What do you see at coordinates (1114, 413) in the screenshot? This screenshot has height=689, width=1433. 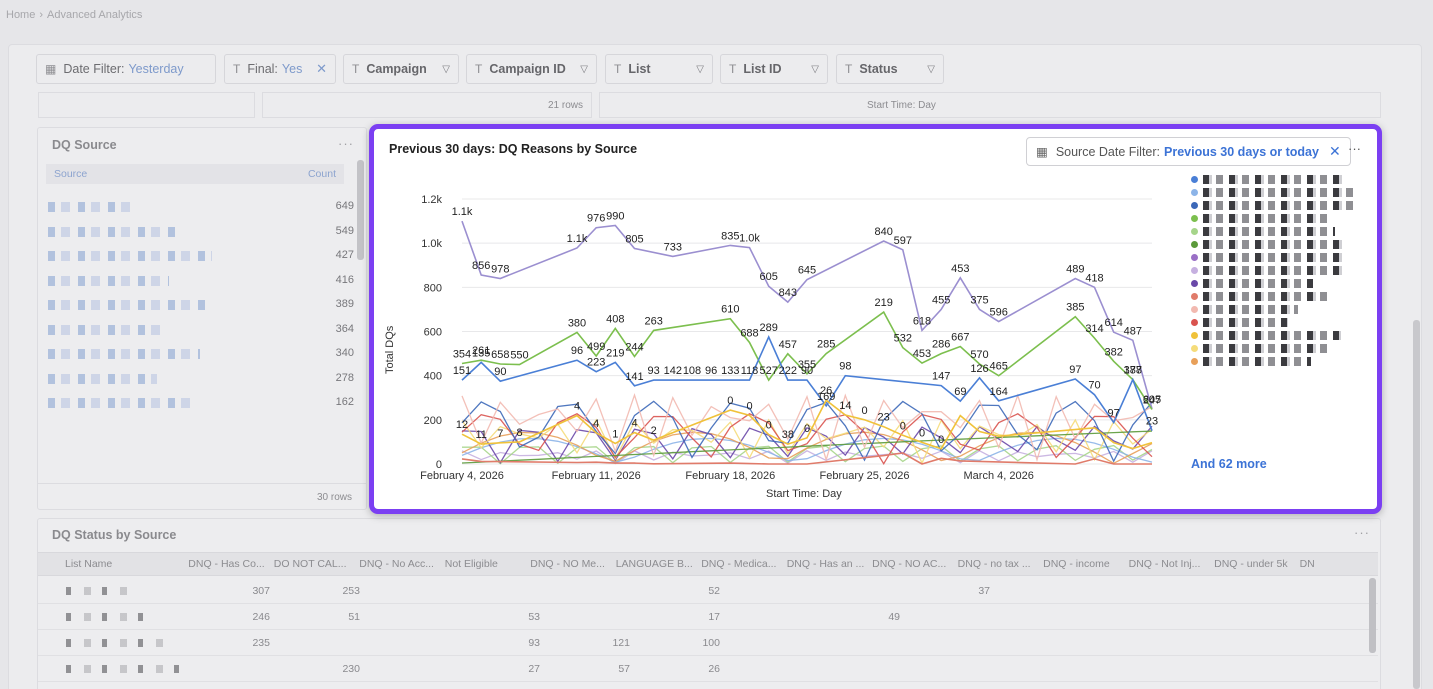 I see `data-label: 97` at bounding box center [1114, 413].